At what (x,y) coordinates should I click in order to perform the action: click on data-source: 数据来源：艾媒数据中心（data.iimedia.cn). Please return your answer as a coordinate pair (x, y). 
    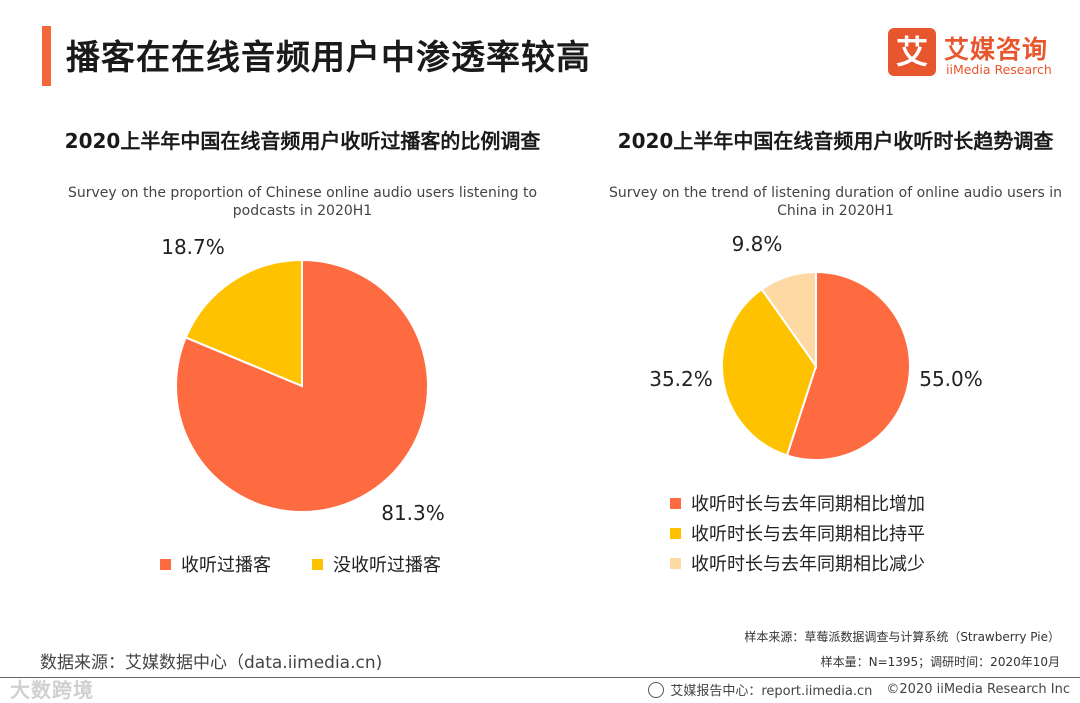
    Looking at the image, I should click on (211, 663).